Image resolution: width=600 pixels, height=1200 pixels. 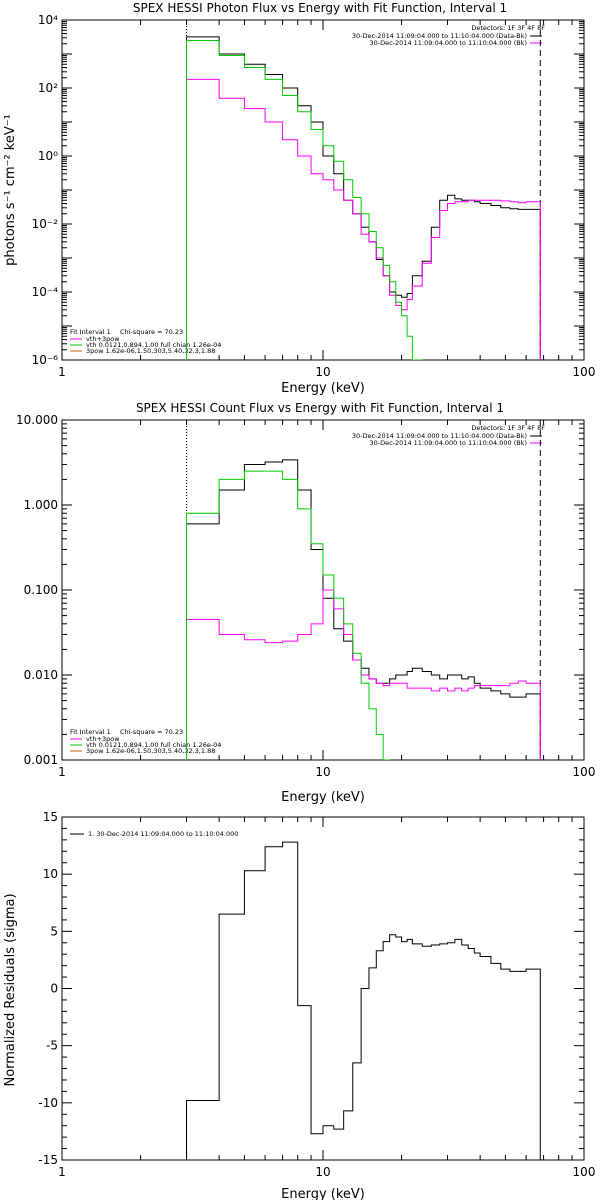 I want to click on count-flux-chi-square: Chi-square = 70.23, so click(x=151, y=732).